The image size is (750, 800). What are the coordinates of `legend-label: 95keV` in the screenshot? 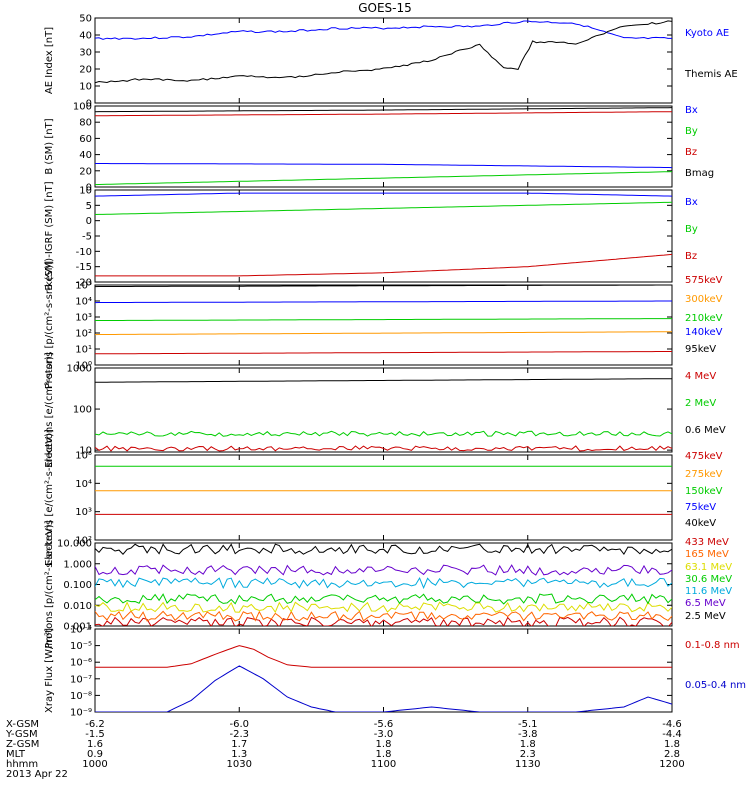 It's located at (700, 349).